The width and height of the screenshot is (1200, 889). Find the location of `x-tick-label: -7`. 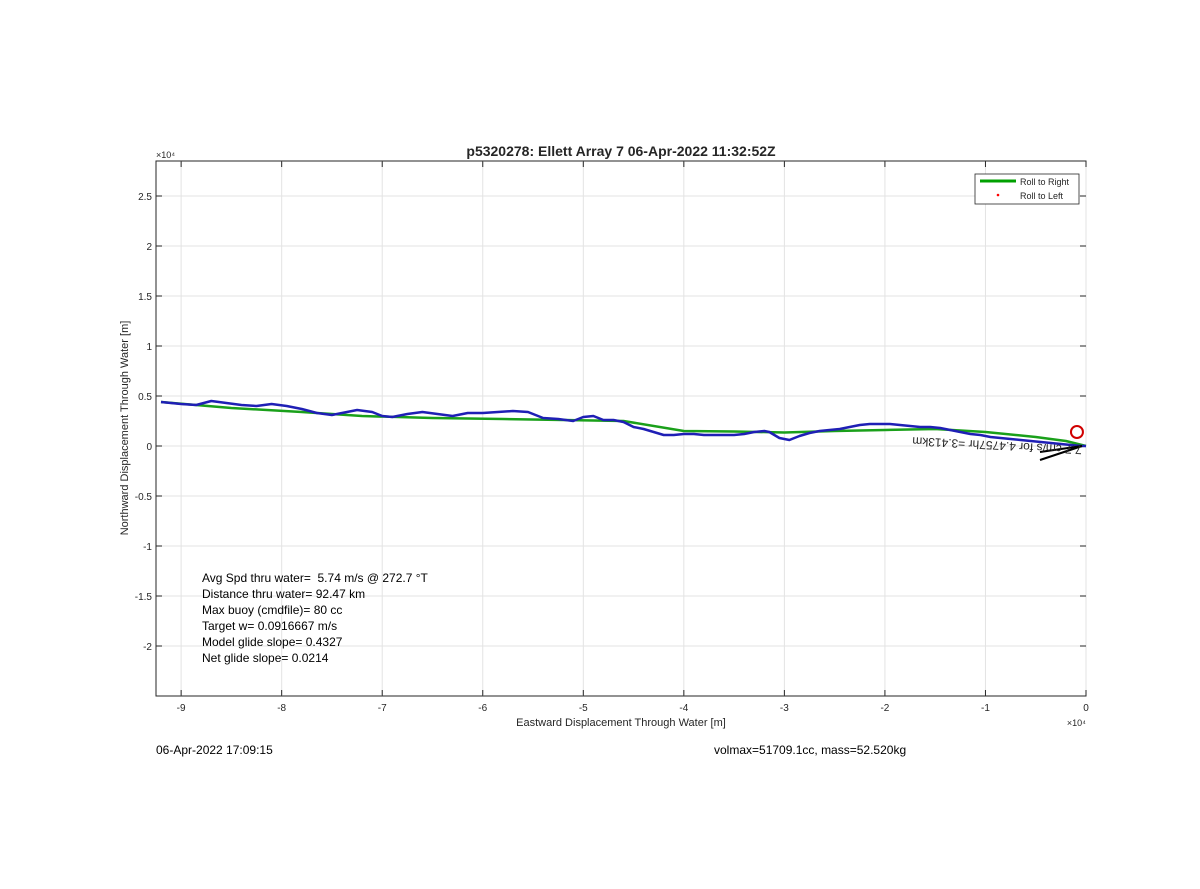

x-tick-label: -7 is located at coordinates (382, 708).